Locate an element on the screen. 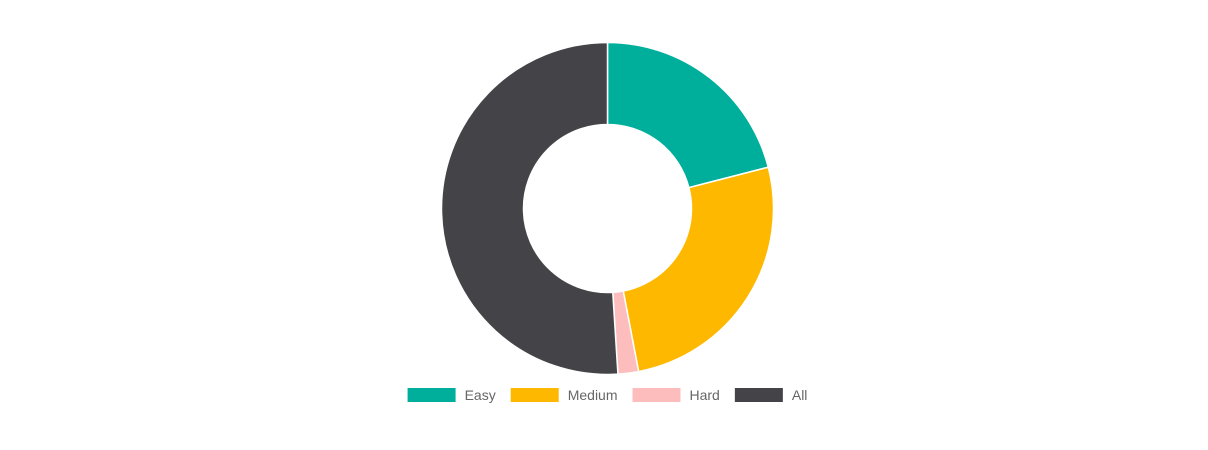 The image size is (1208, 450). legend-item-easy: Easy is located at coordinates (451, 395).